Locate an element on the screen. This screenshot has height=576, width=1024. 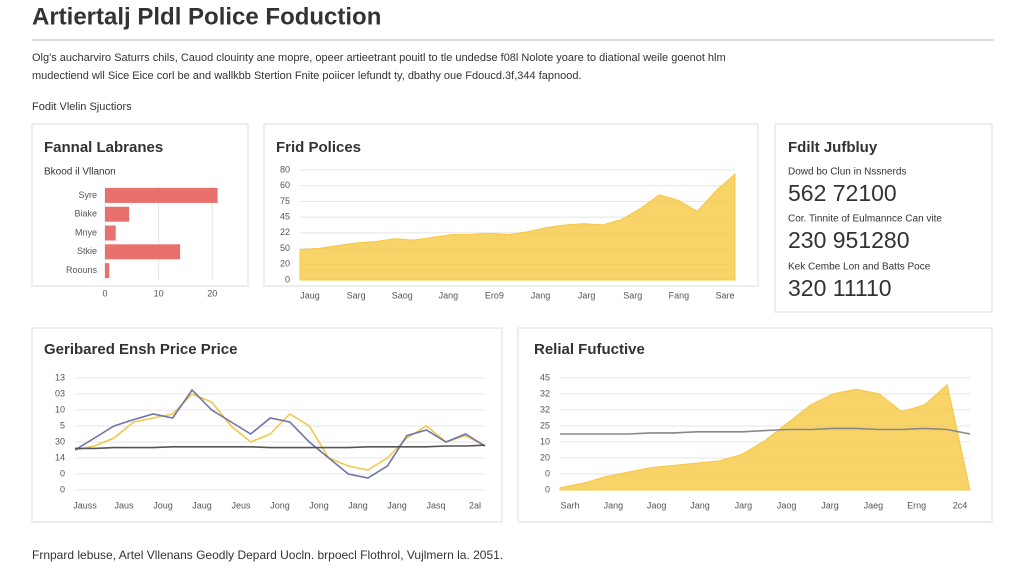
x-tick-label: Jasq is located at coordinates (435, 505).